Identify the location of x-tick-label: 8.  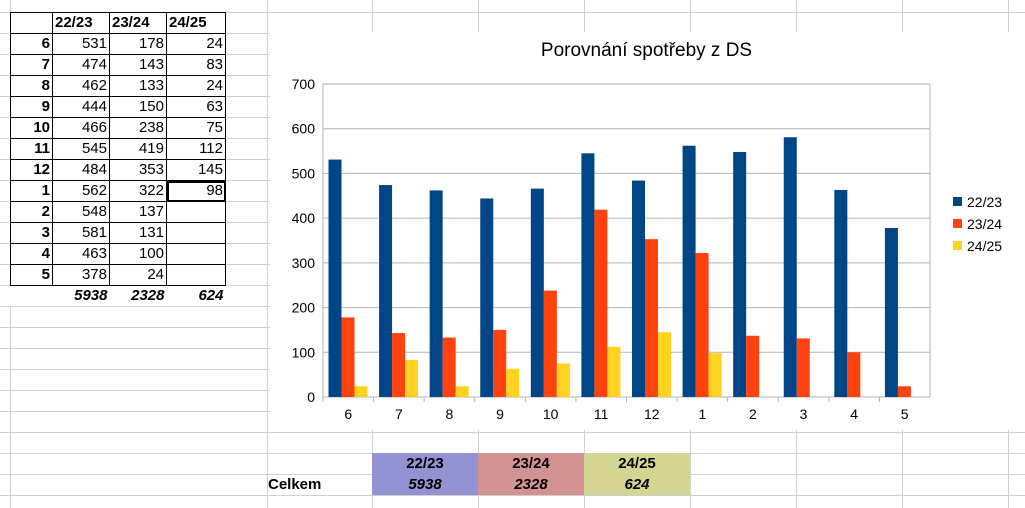
(450, 414).